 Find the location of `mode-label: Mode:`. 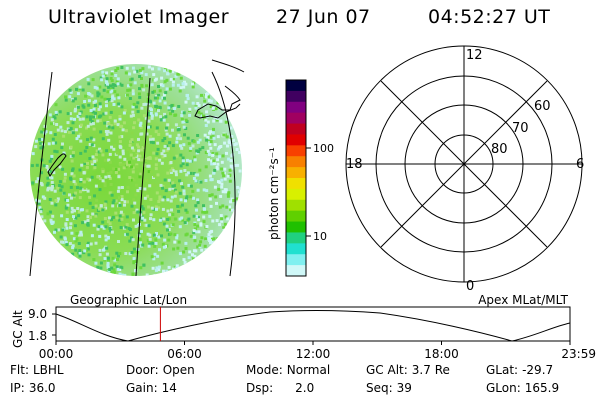

mode-label: Mode: is located at coordinates (264, 370).